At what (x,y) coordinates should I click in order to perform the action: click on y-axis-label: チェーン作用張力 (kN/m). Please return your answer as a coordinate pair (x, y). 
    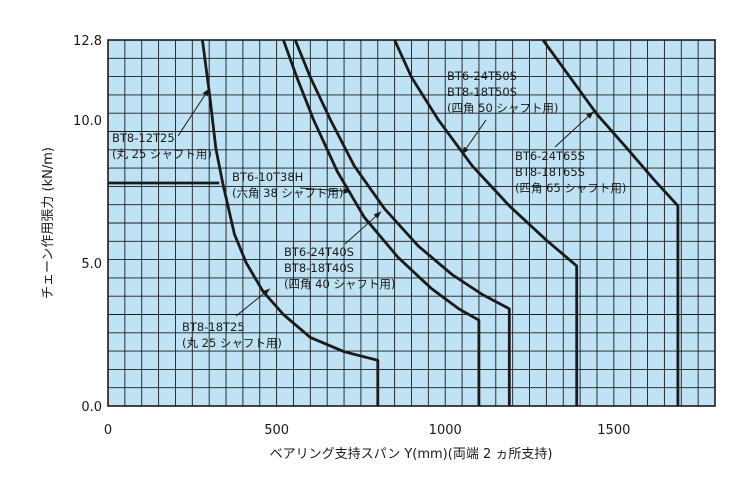
    Looking at the image, I should click on (48, 223).